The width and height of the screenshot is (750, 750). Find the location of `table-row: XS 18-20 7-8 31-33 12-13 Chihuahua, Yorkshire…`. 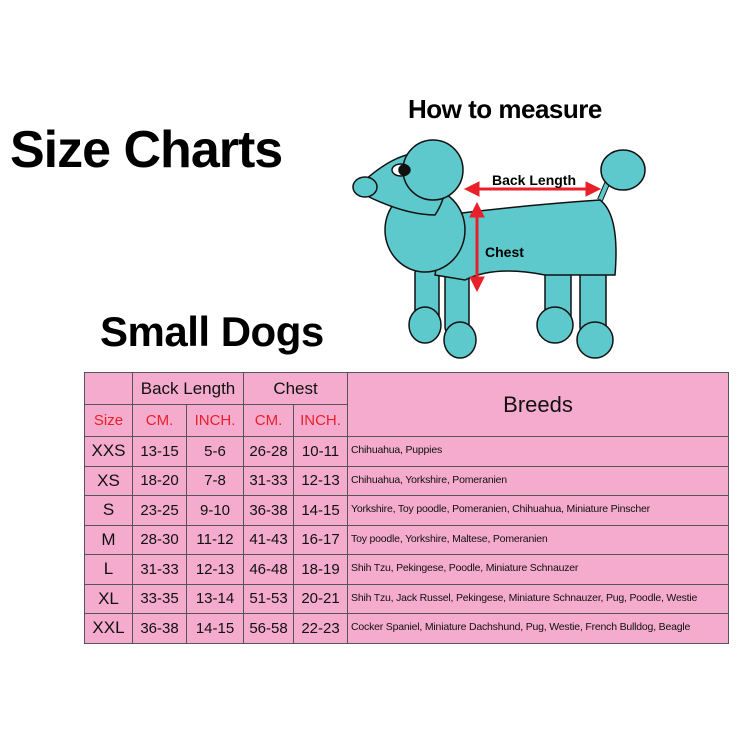

table-row: XS 18-20 7-8 31-33 12-13 Chihuahua, Yorkshire… is located at coordinates (407, 480).